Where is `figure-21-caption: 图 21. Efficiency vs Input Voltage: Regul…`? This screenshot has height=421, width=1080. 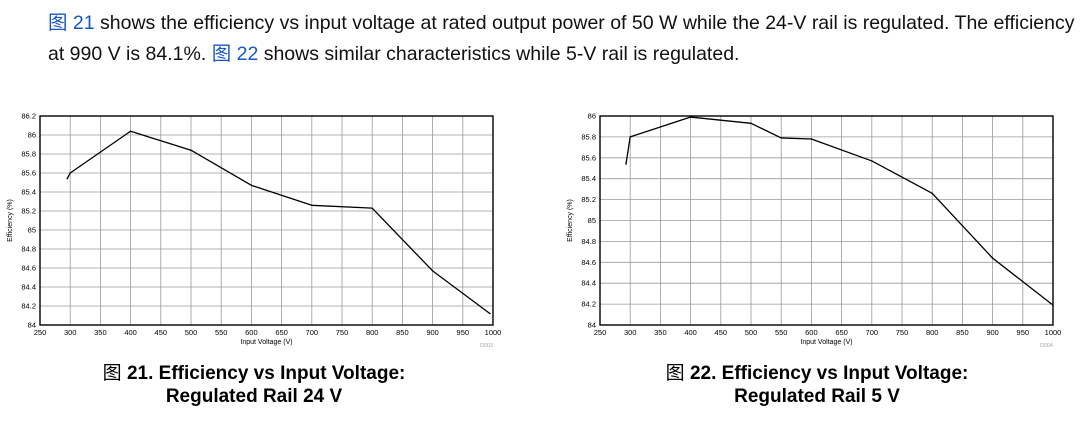 figure-21-caption: 图 21. Efficiency vs Input Voltage: Regul… is located at coordinates (254, 385).